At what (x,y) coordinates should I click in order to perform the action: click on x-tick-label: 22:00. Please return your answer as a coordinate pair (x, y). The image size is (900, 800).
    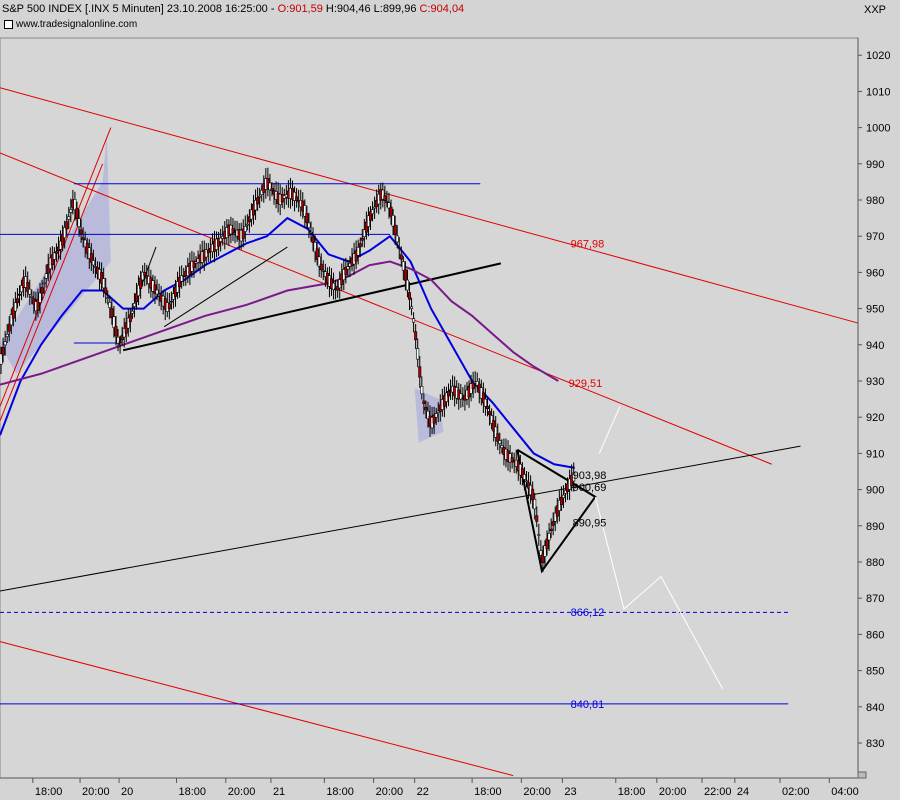
    Looking at the image, I should click on (718, 792).